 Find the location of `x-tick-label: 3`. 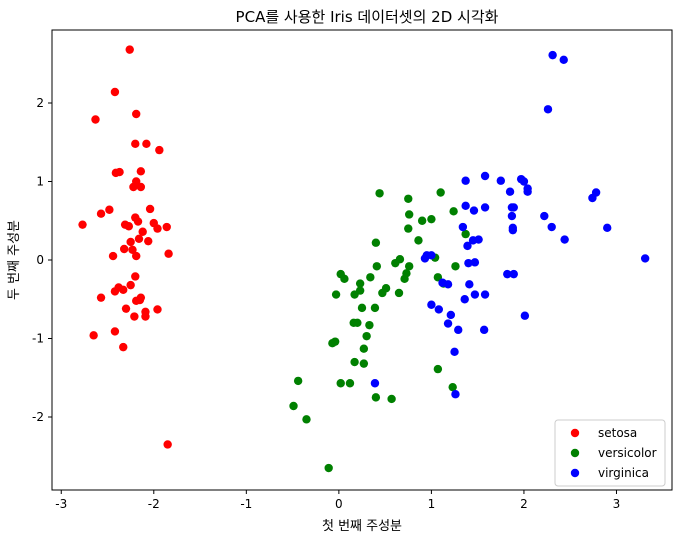

x-tick-label: 3 is located at coordinates (617, 504).